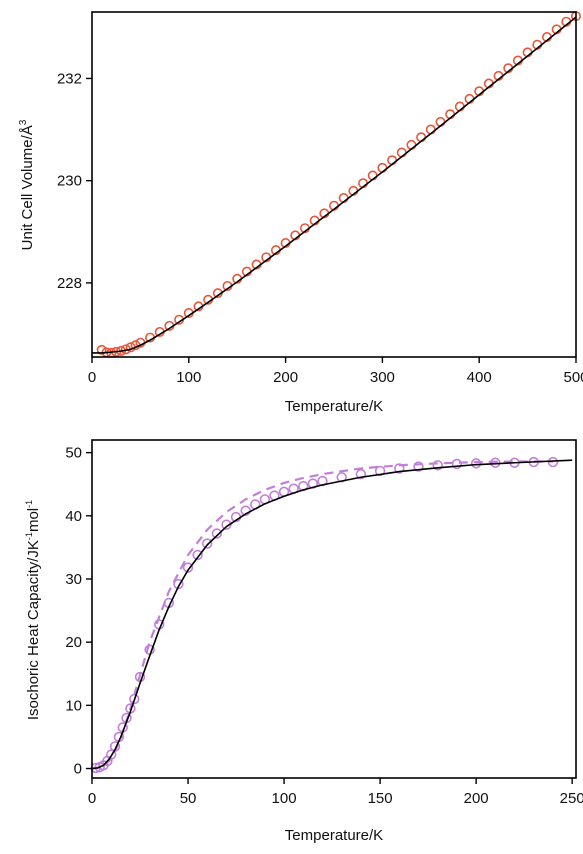  Describe the element at coordinates (188, 798) in the screenshot. I see `heat-capacity-x-tick-label: 50` at that location.